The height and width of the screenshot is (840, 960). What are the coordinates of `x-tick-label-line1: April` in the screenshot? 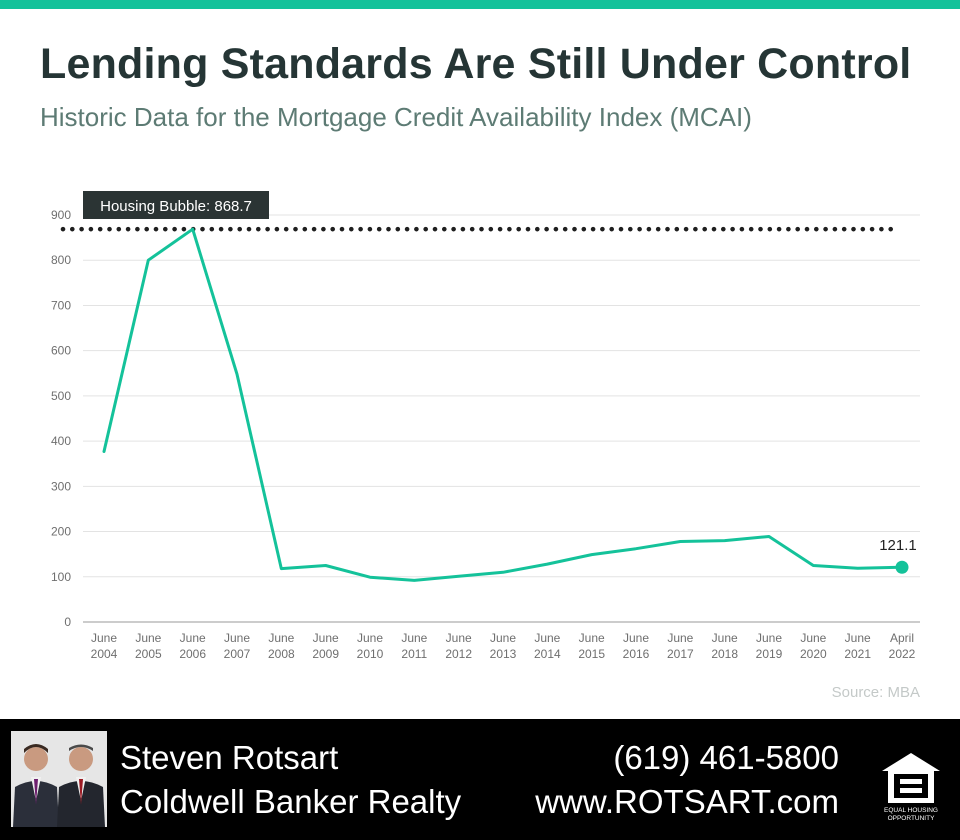 It's located at (902, 638).